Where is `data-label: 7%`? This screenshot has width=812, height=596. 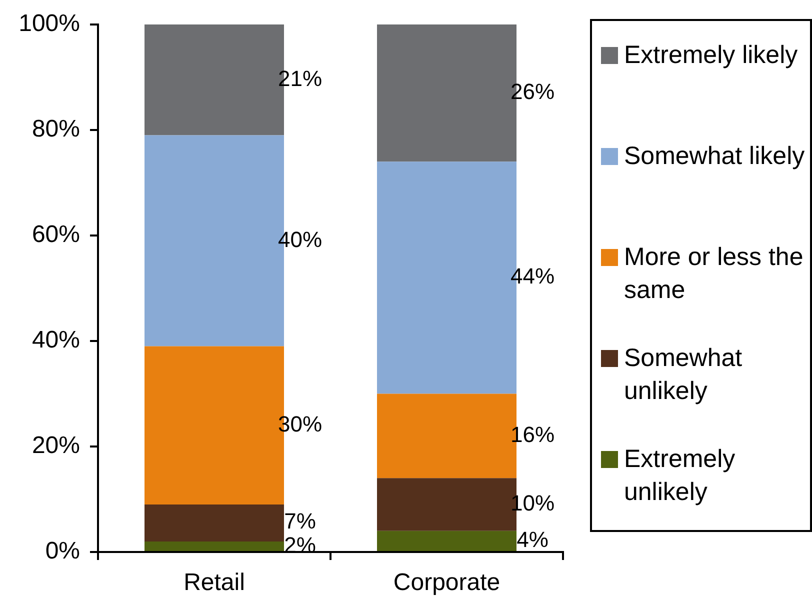
data-label: 7% is located at coordinates (300, 521).